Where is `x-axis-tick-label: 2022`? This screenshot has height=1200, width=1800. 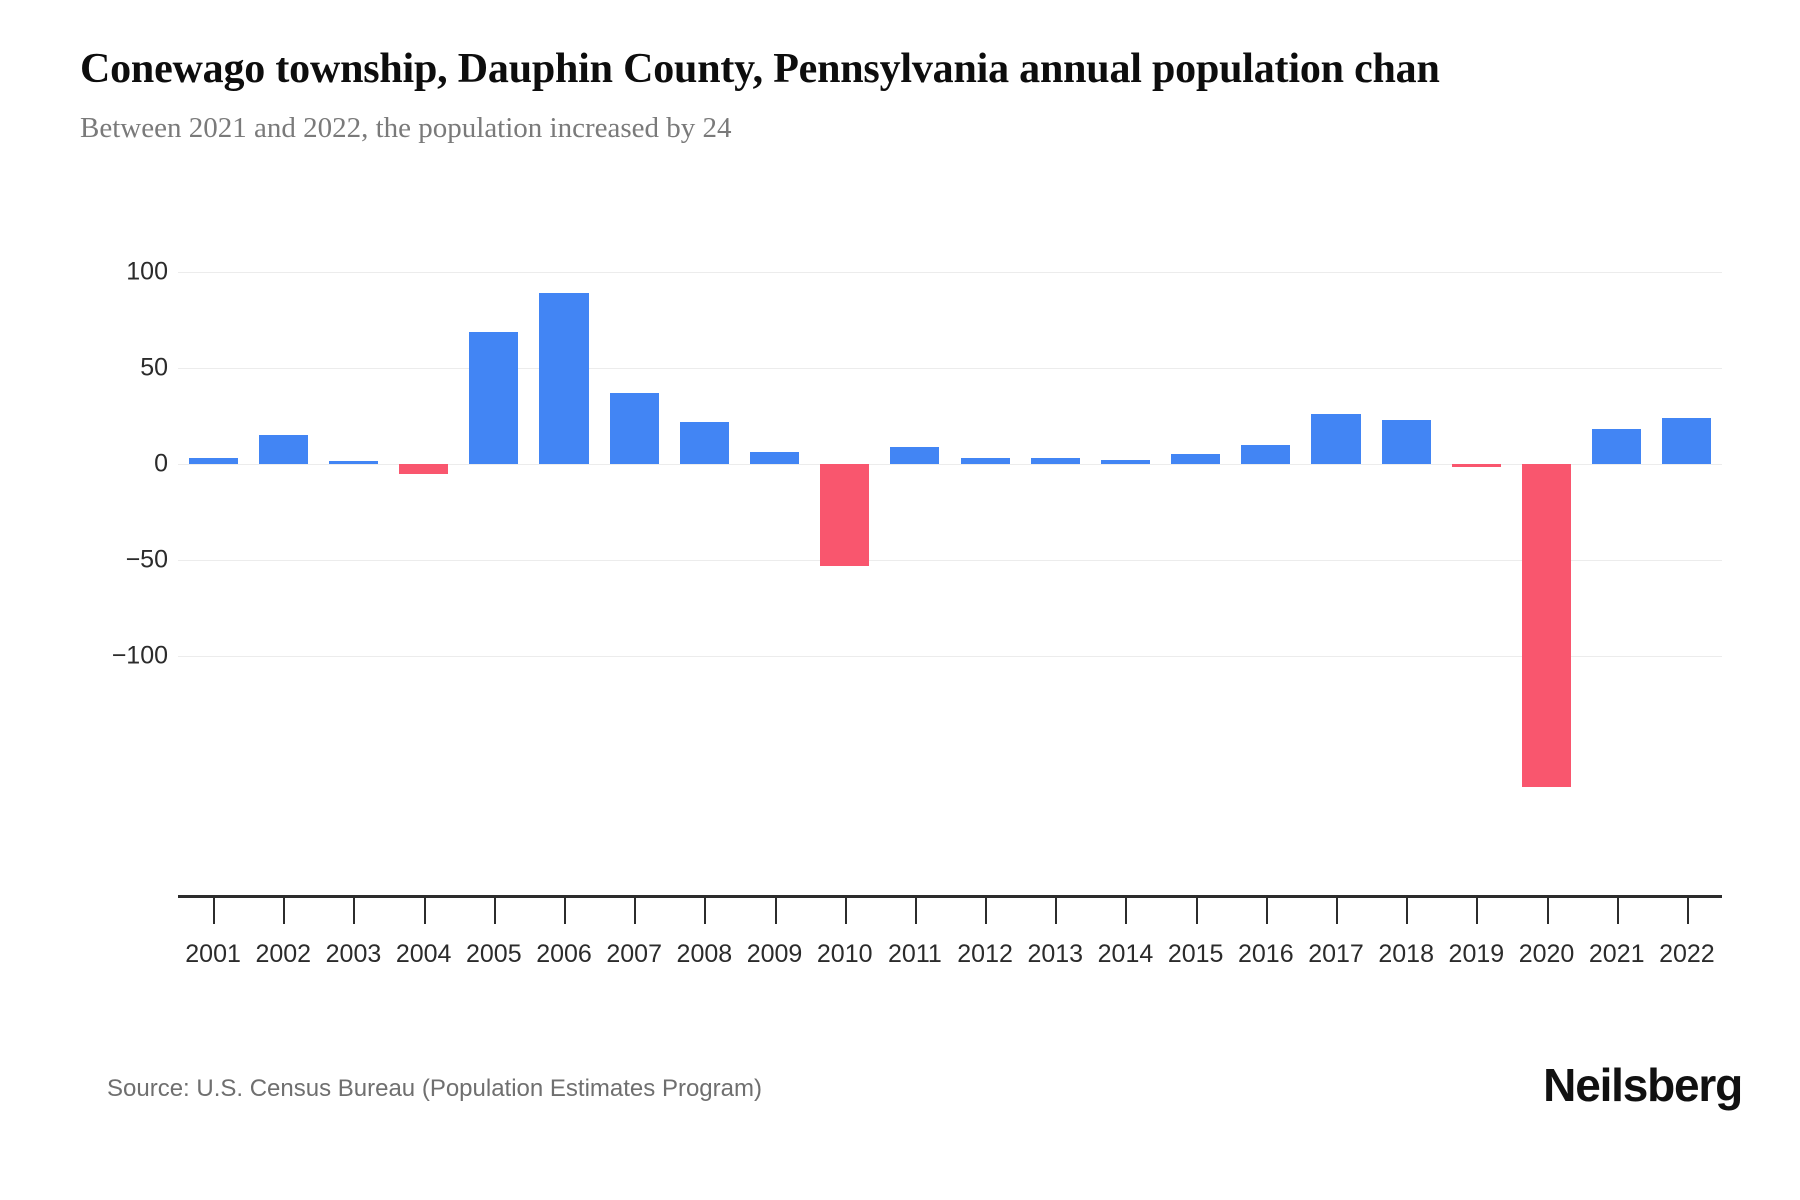 x-axis-tick-label: 2022 is located at coordinates (1687, 954).